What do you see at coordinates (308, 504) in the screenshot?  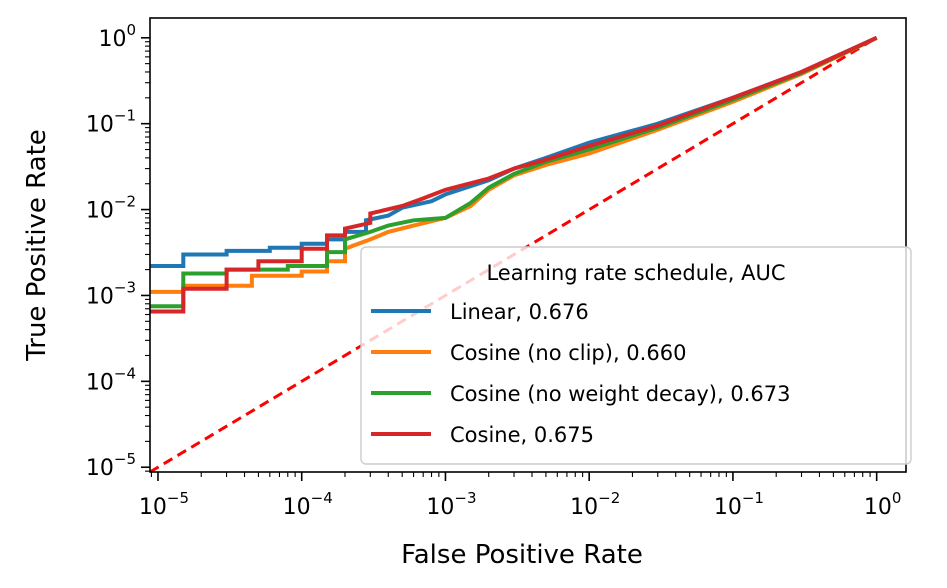 I see `x-tick-label: 10⁻⁴` at bounding box center [308, 504].